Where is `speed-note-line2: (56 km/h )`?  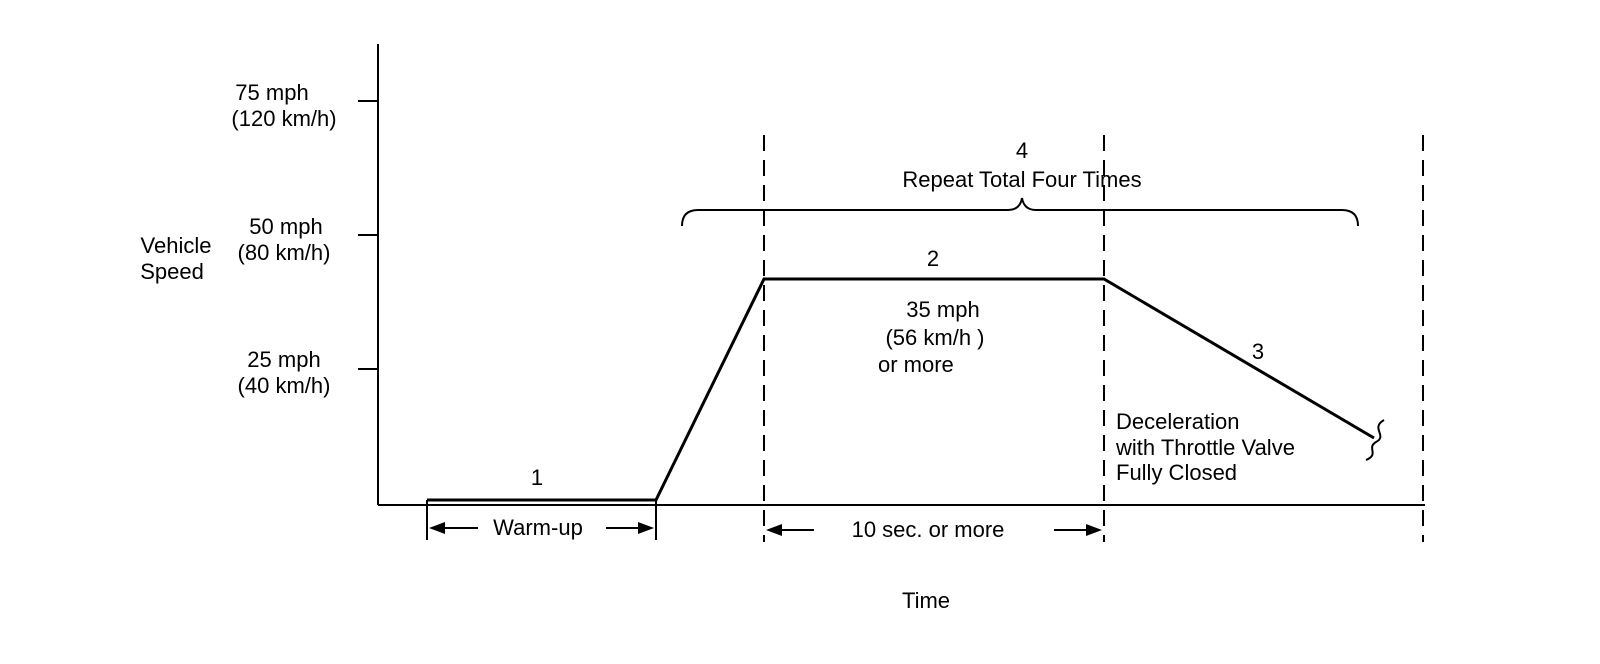 speed-note-line2: (56 km/h ) is located at coordinates (934, 337).